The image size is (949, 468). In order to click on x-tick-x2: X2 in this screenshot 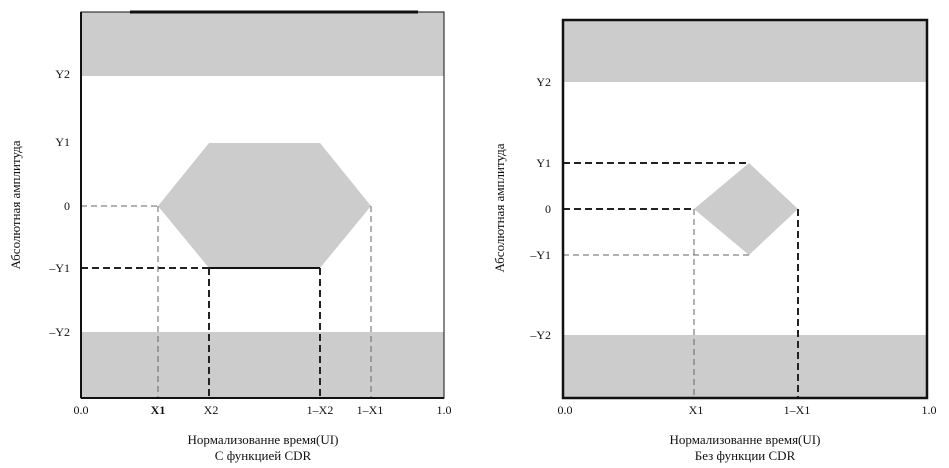, I will do `click(211, 410)`.